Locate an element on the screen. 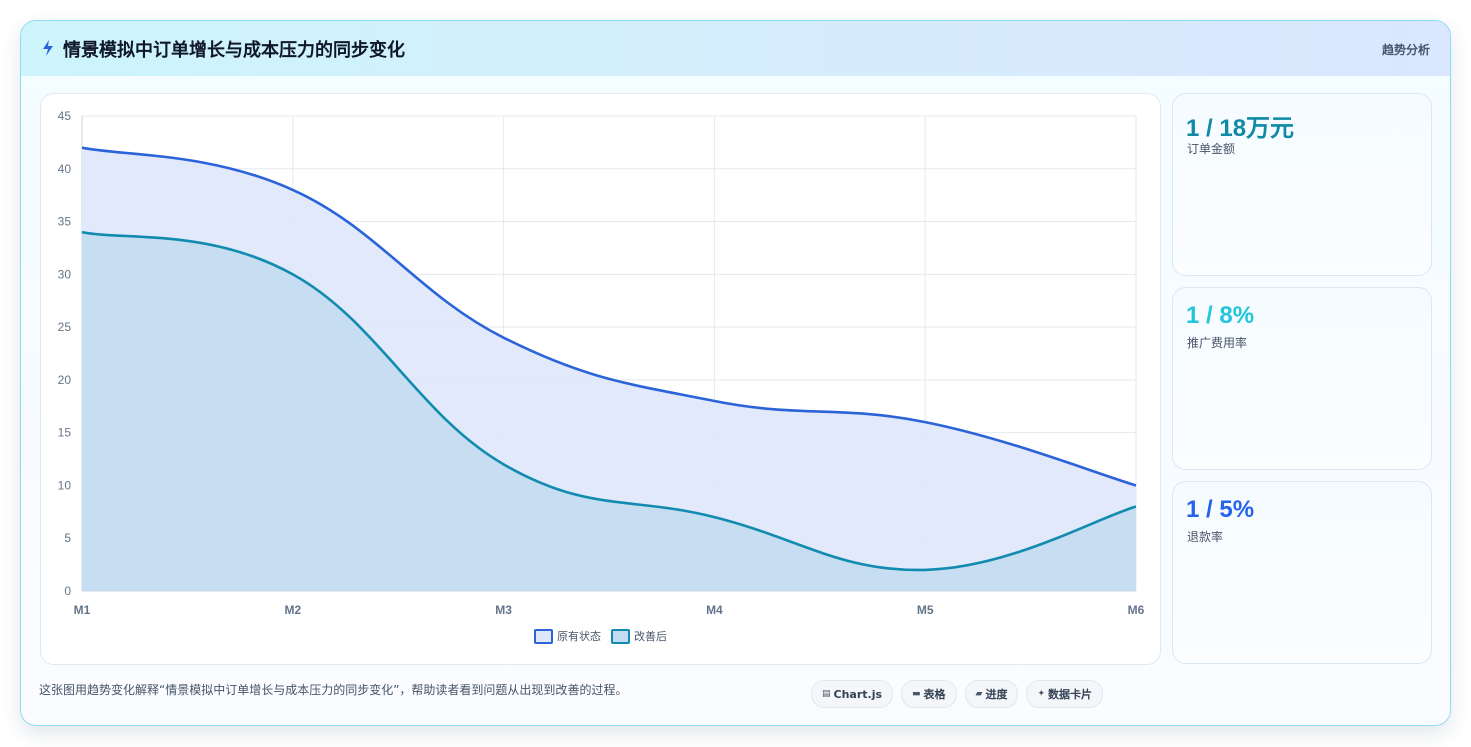 The height and width of the screenshot is (747, 1471). chart-legend: 原有状态 改善后 is located at coordinates (600, 636).